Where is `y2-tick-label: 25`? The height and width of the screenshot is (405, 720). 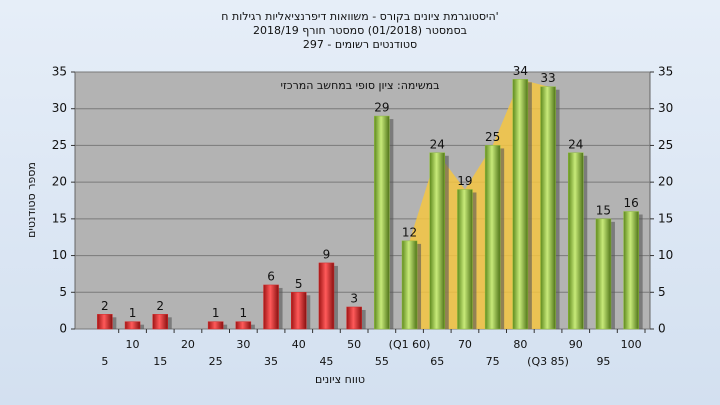
y2-tick-label: 25 is located at coordinates (665, 145).